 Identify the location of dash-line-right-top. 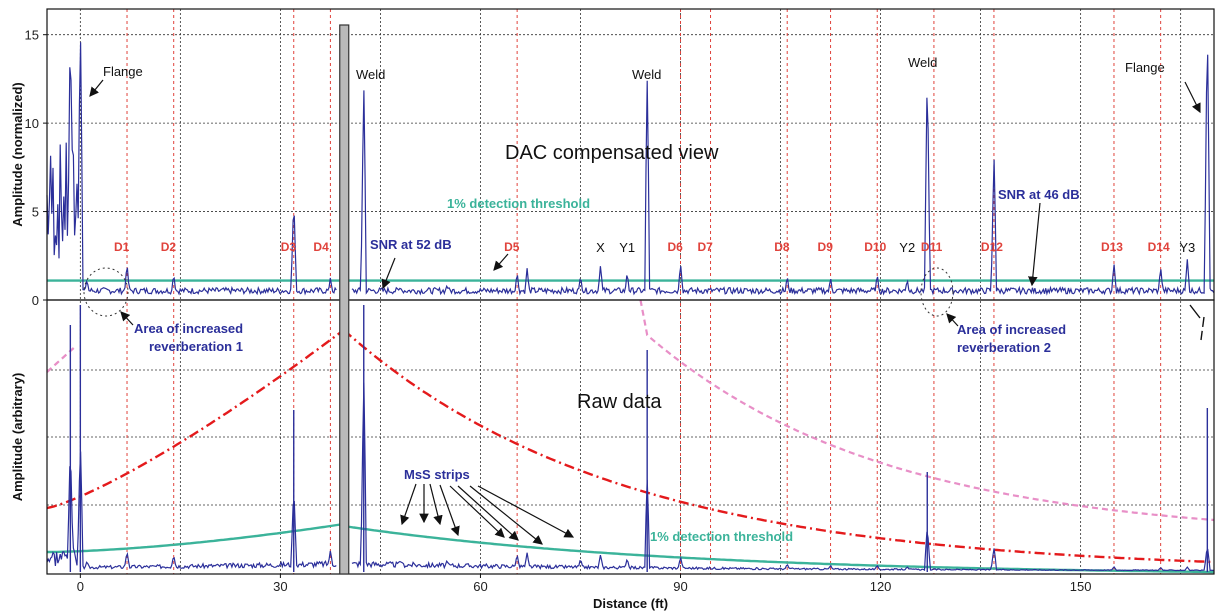
(1195, 311).